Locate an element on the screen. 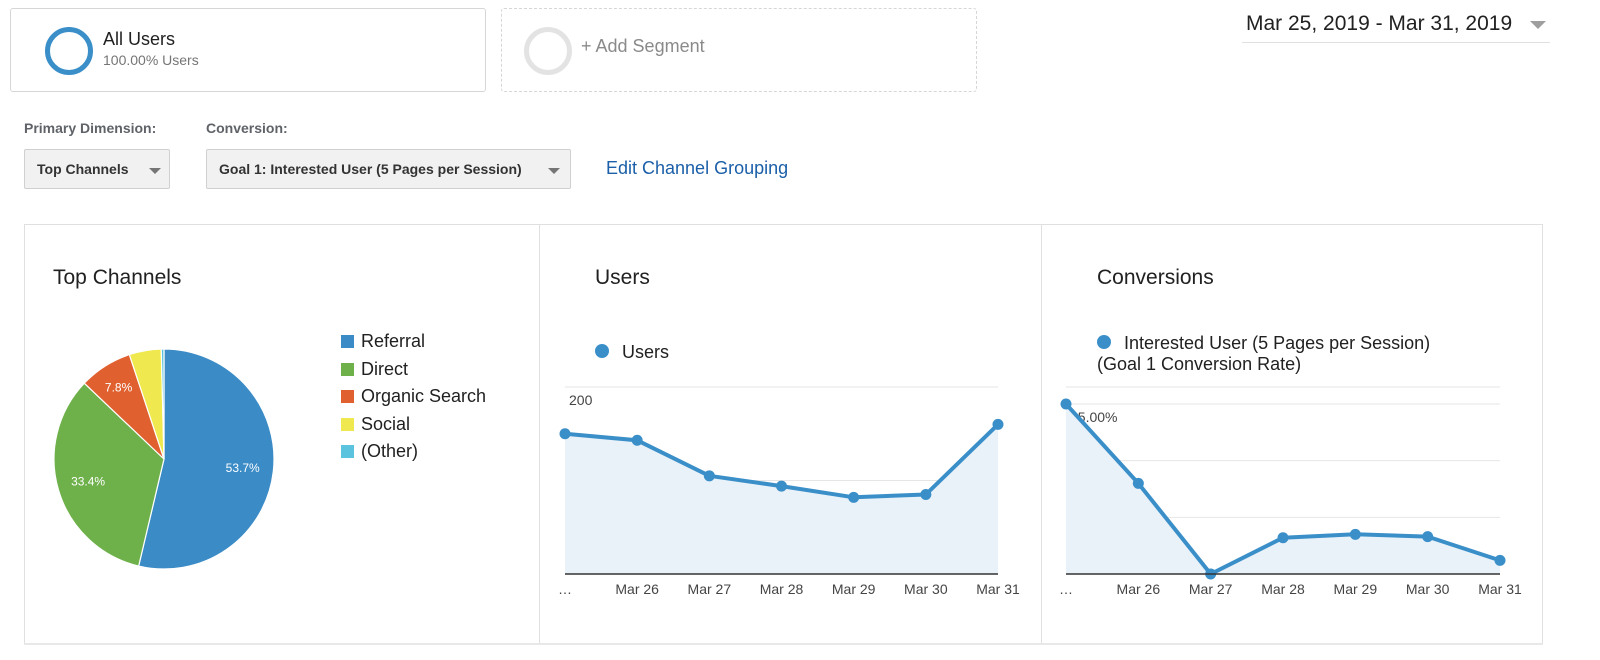  primary-dimension-label: Primary Dimension: is located at coordinates (90, 128).